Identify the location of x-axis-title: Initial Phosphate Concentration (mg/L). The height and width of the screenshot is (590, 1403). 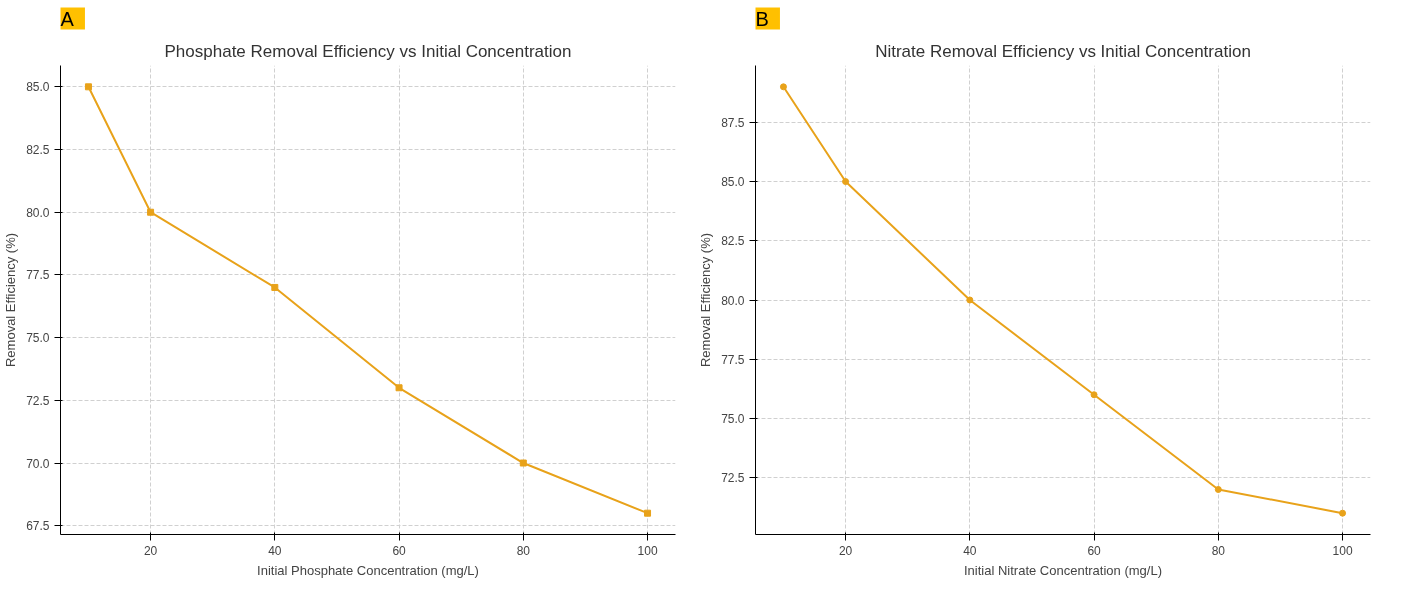
(368, 570).